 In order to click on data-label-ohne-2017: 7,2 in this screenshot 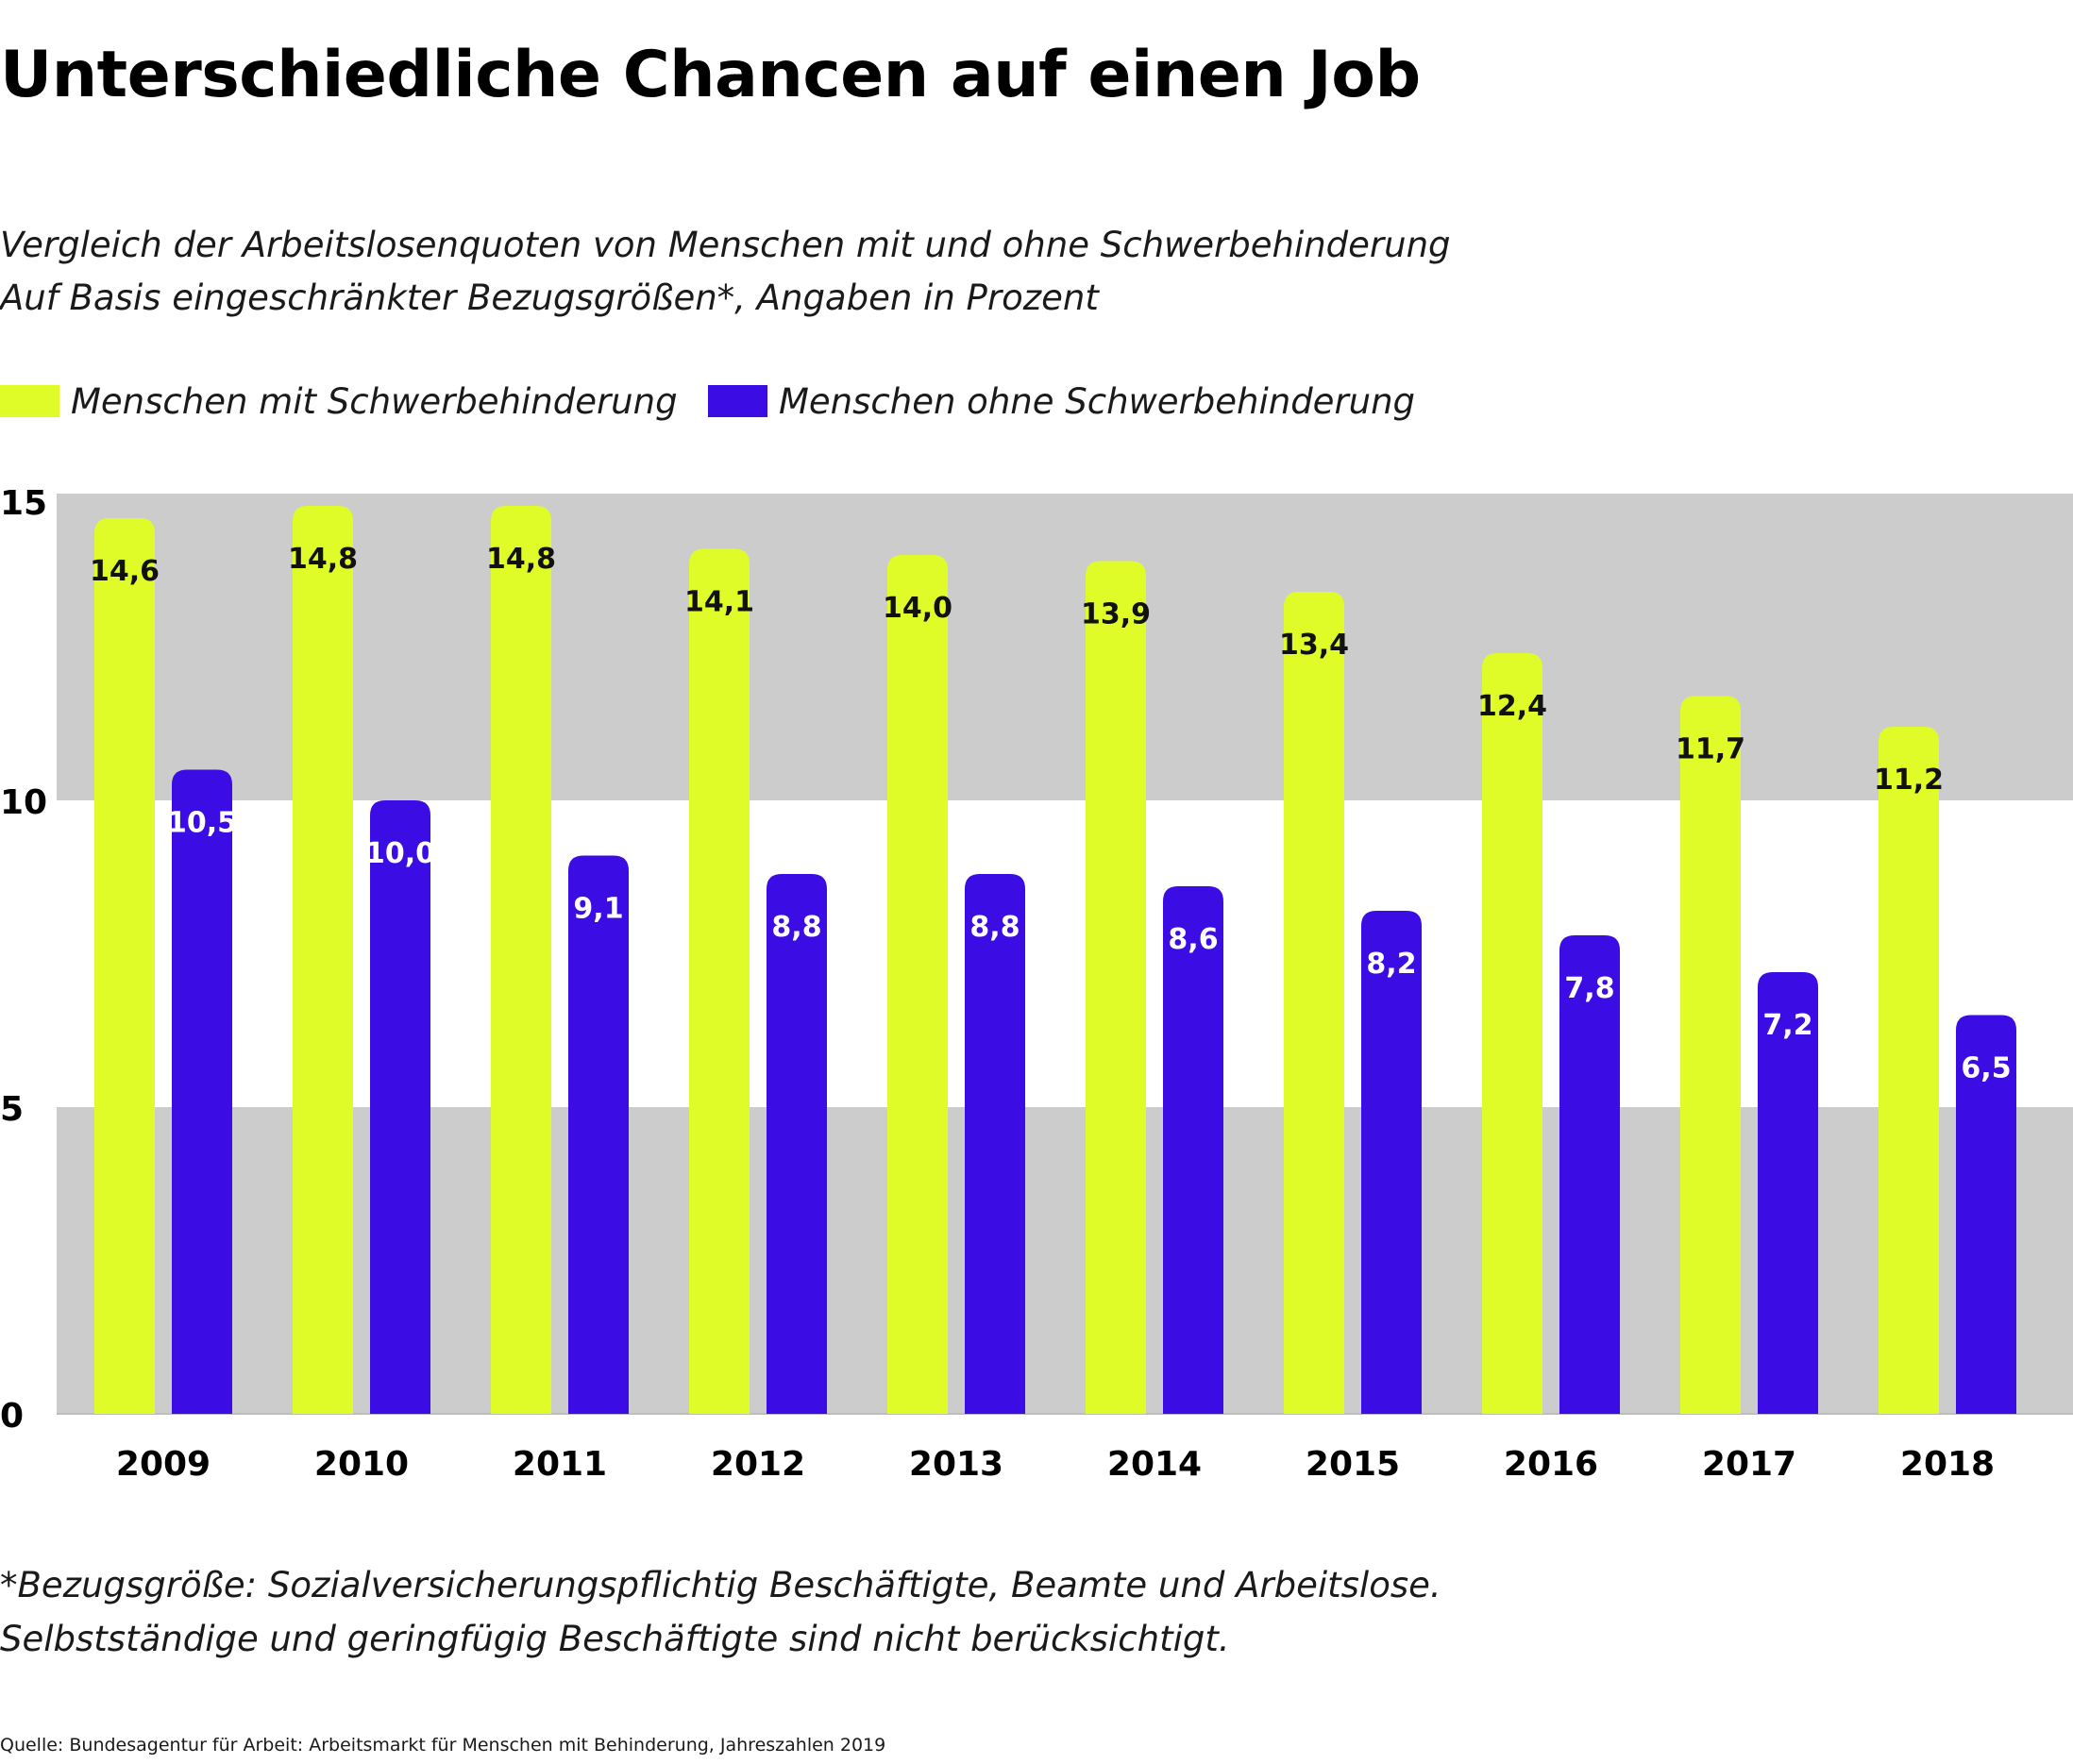, I will do `click(1787, 1025)`.